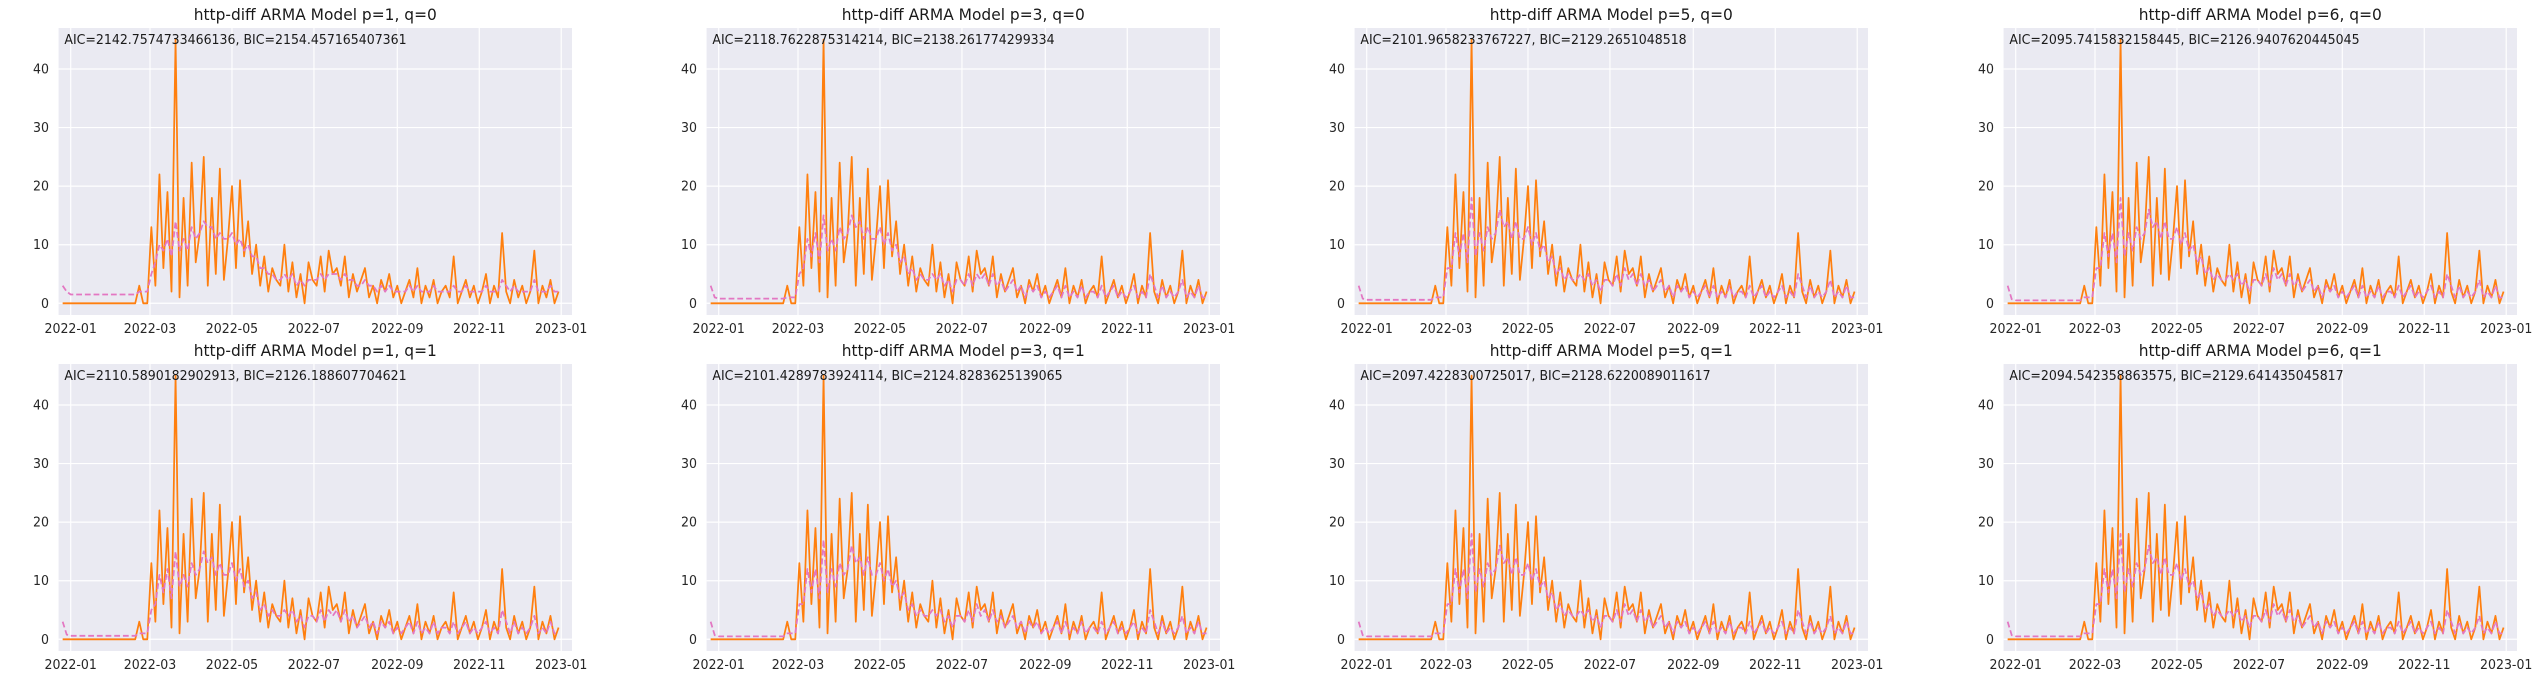 The height and width of the screenshot is (680, 2533). I want to click on actual-series-line, so click(959, 507).